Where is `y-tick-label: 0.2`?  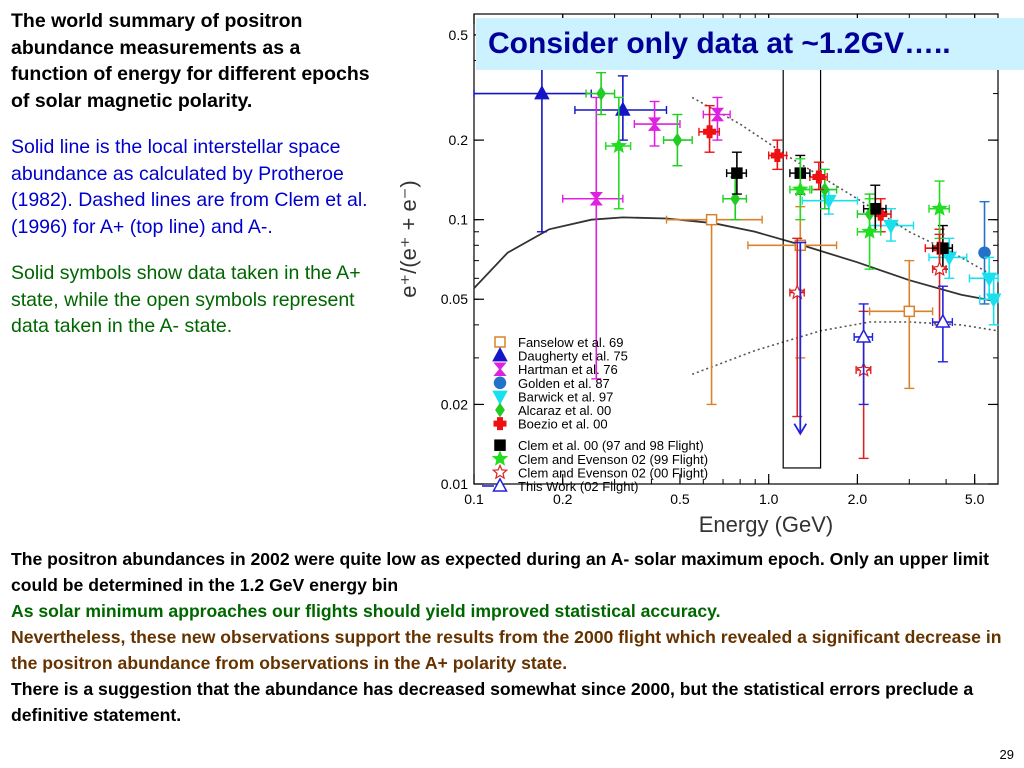
y-tick-label: 0.2 is located at coordinates (459, 140).